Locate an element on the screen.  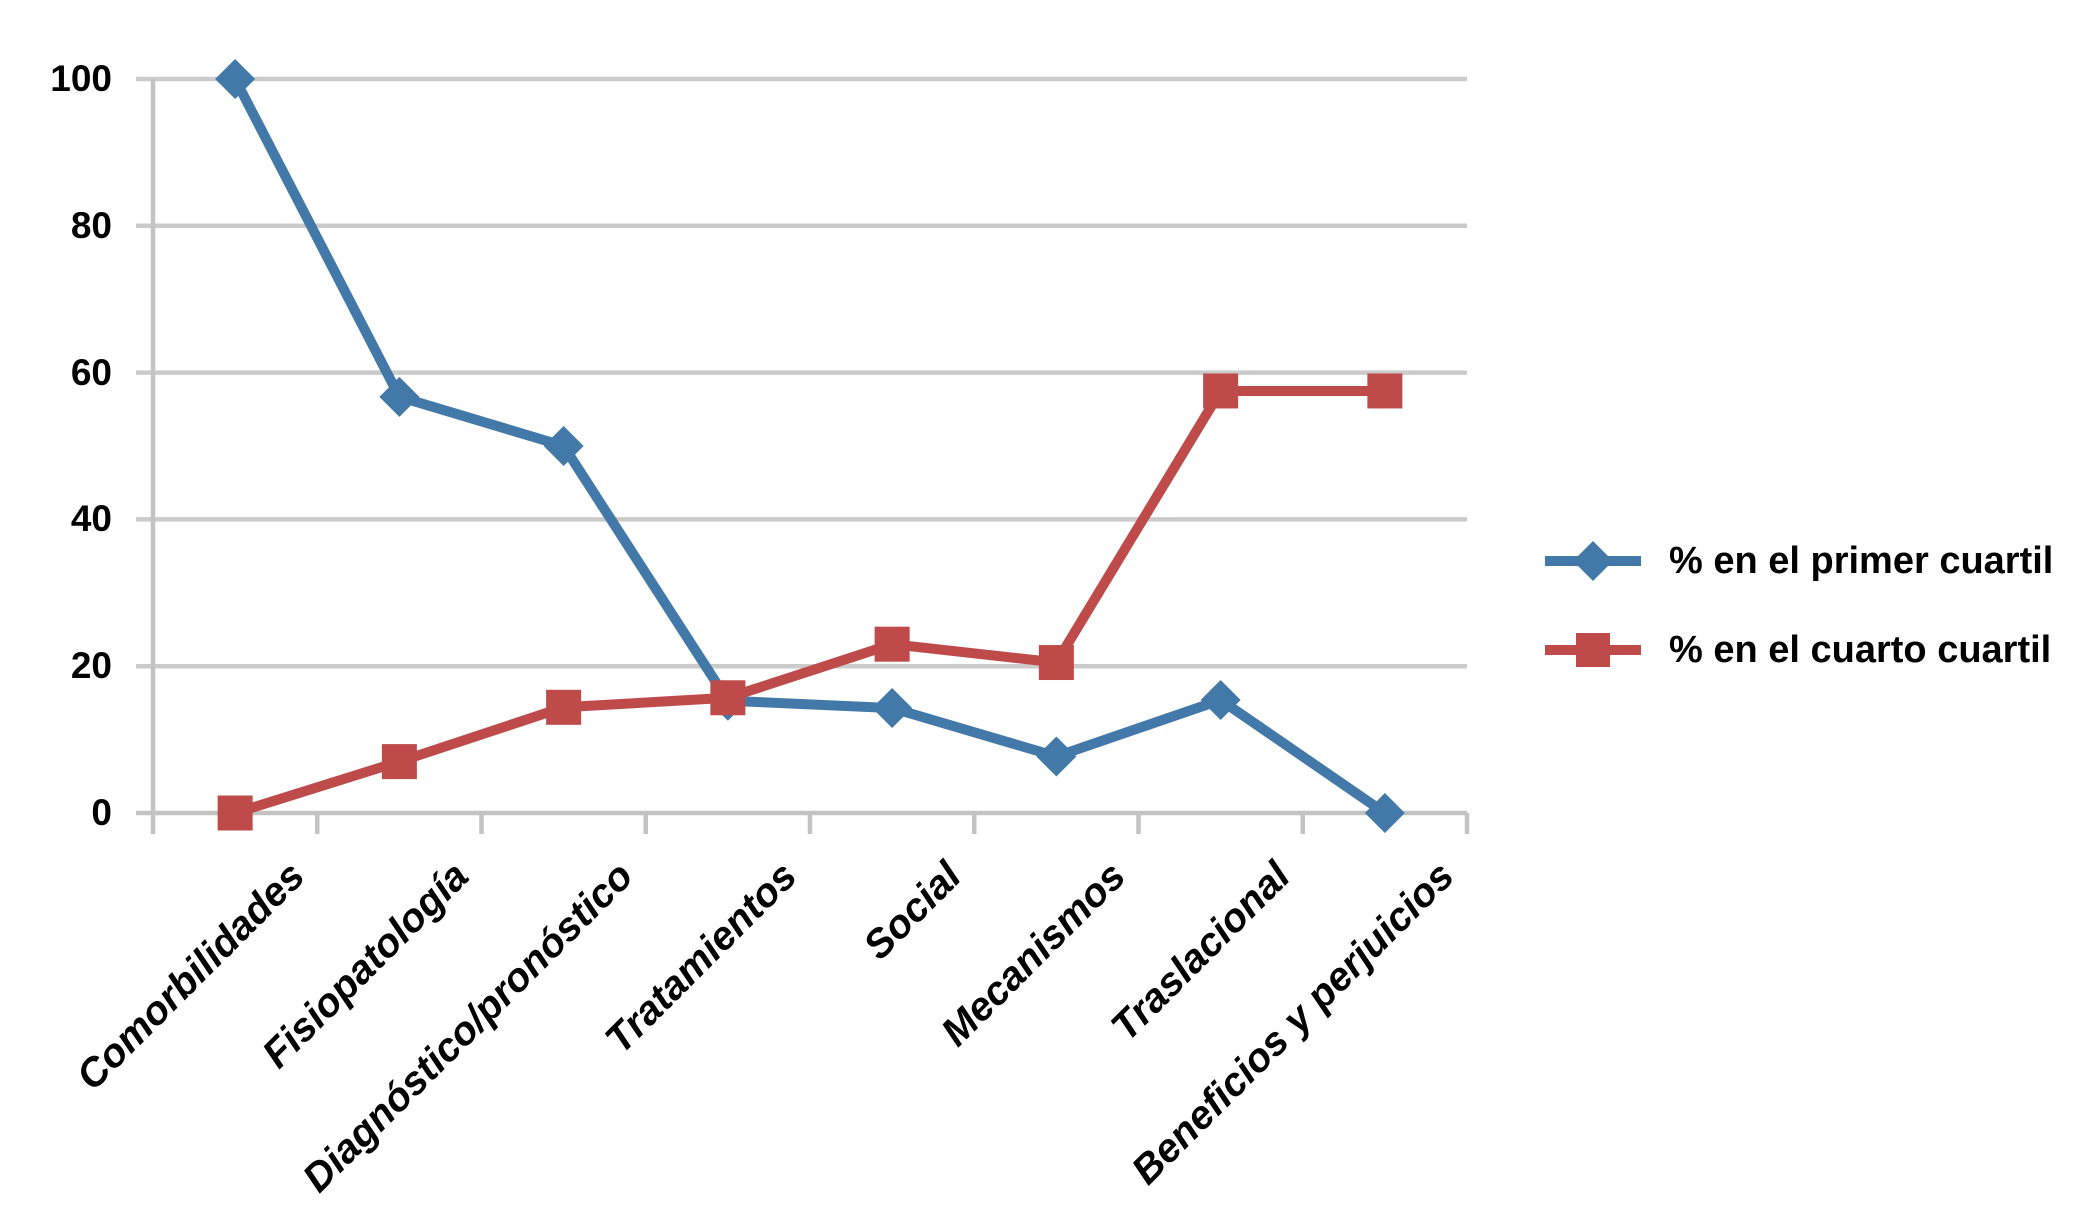
legend-item-primer-cuartil: % en el primer cuartil is located at coordinates (1798, 561).